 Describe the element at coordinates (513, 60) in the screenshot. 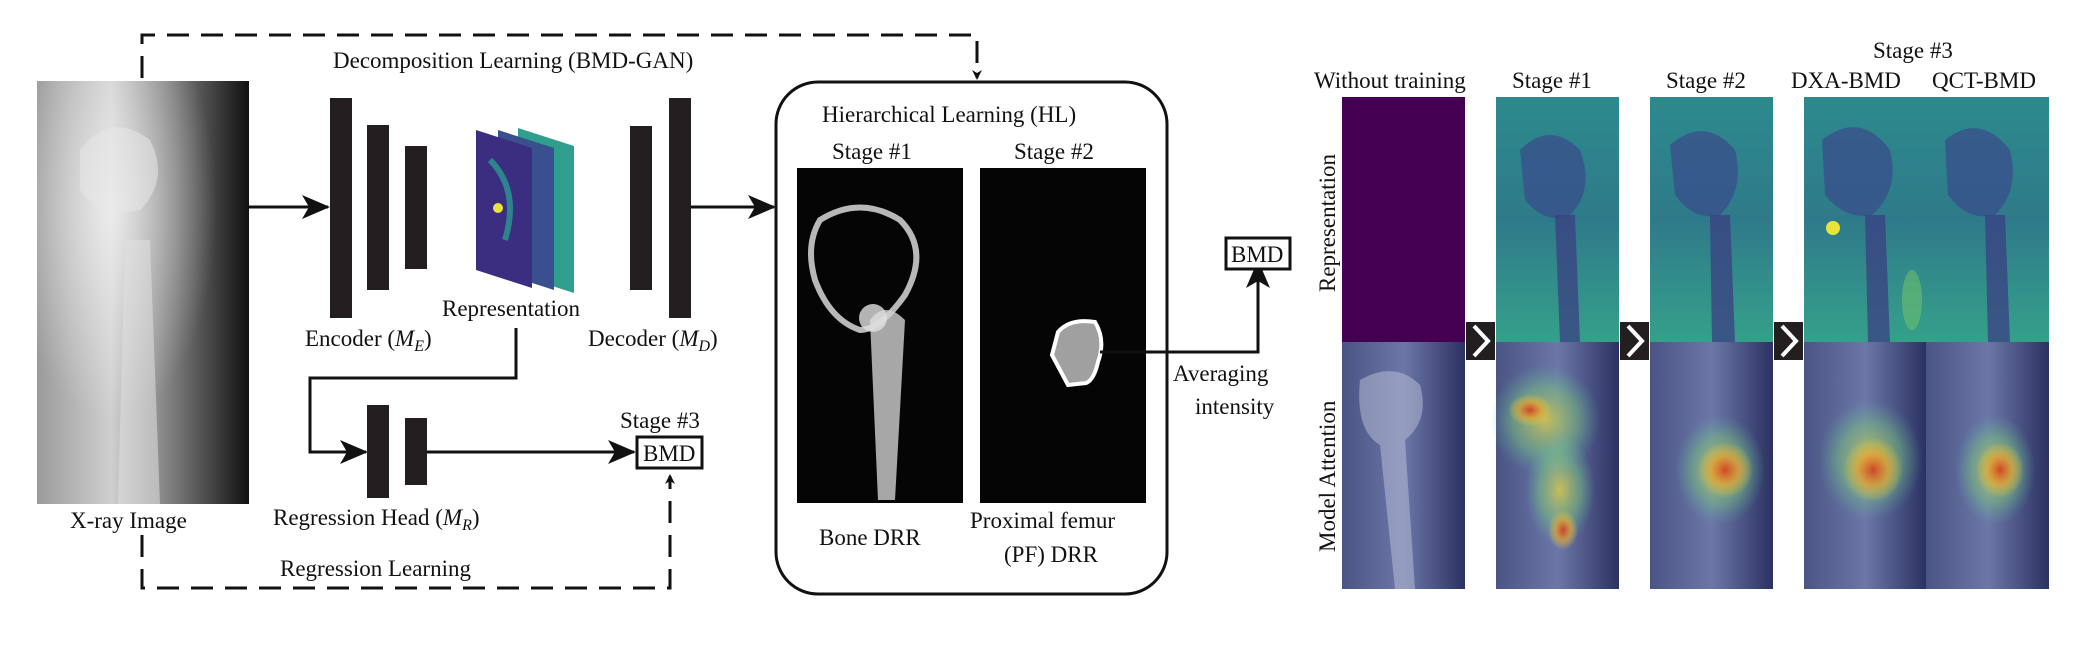

I see `decomposition-label: Decomposition Learning (BMD-GAN)` at that location.